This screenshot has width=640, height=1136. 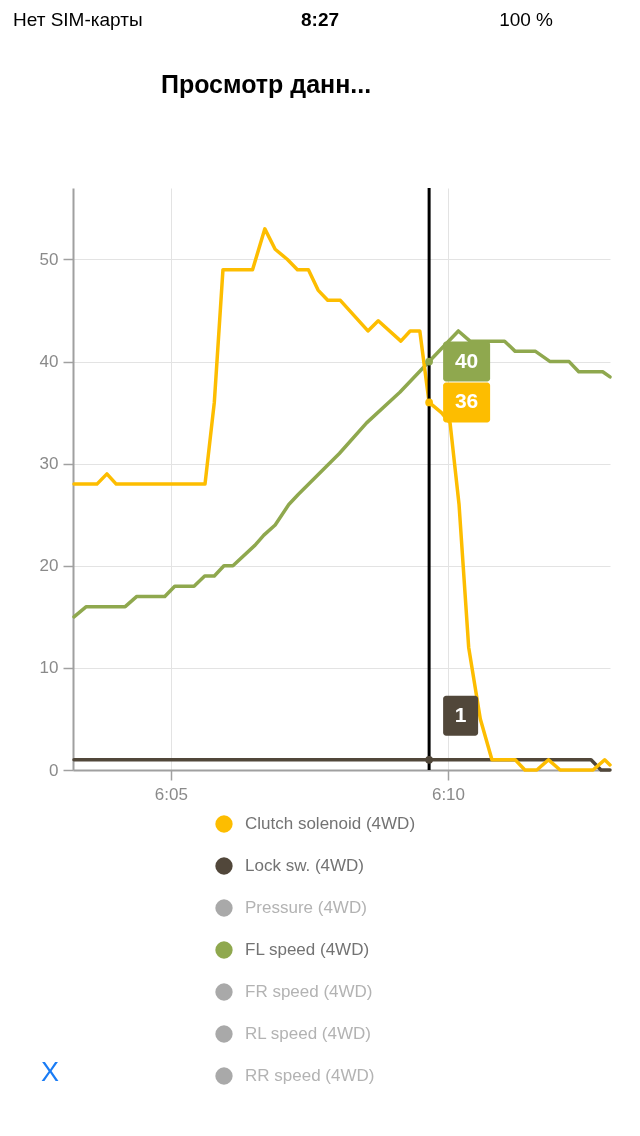 I want to click on y-tick-label: 20, so click(x=49, y=566).